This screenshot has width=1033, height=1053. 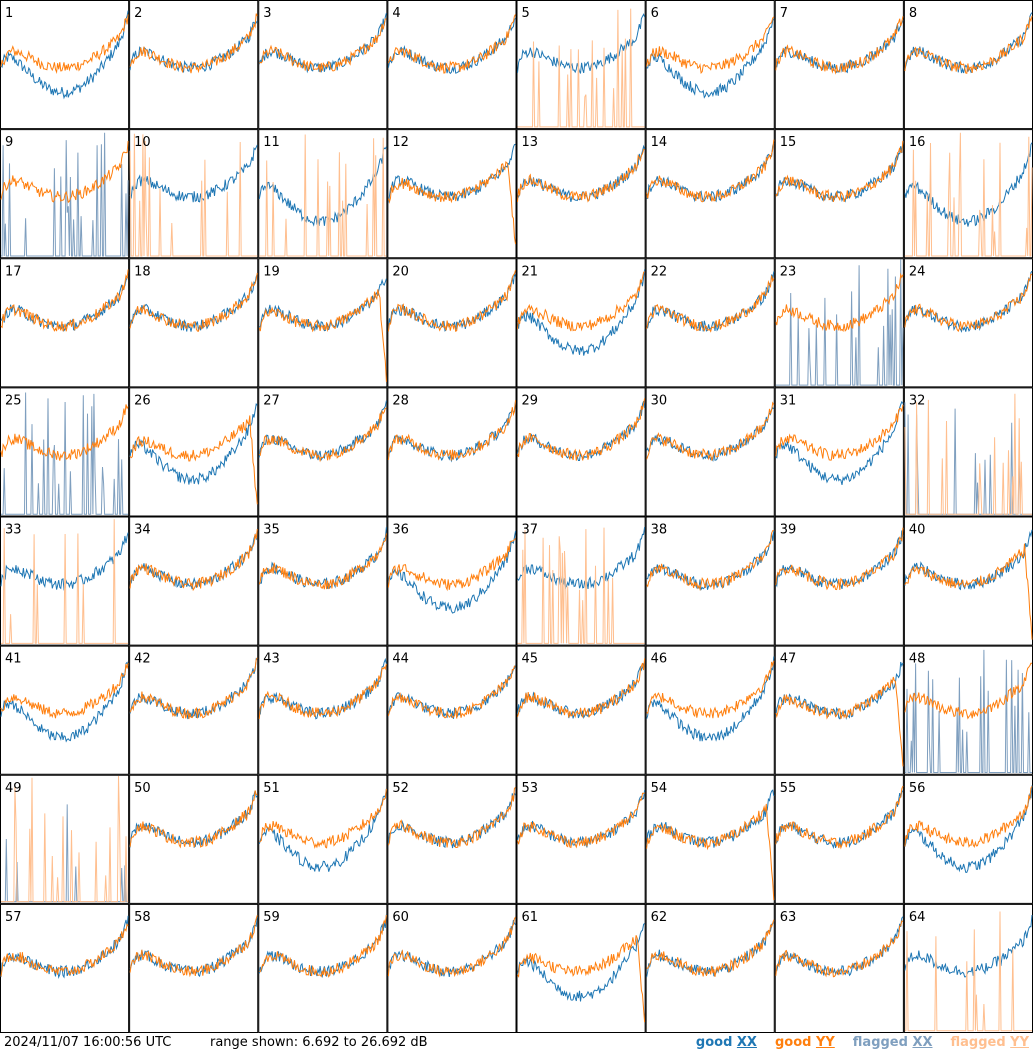 What do you see at coordinates (968, 194) in the screenshot?
I see `panel-16: 16` at bounding box center [968, 194].